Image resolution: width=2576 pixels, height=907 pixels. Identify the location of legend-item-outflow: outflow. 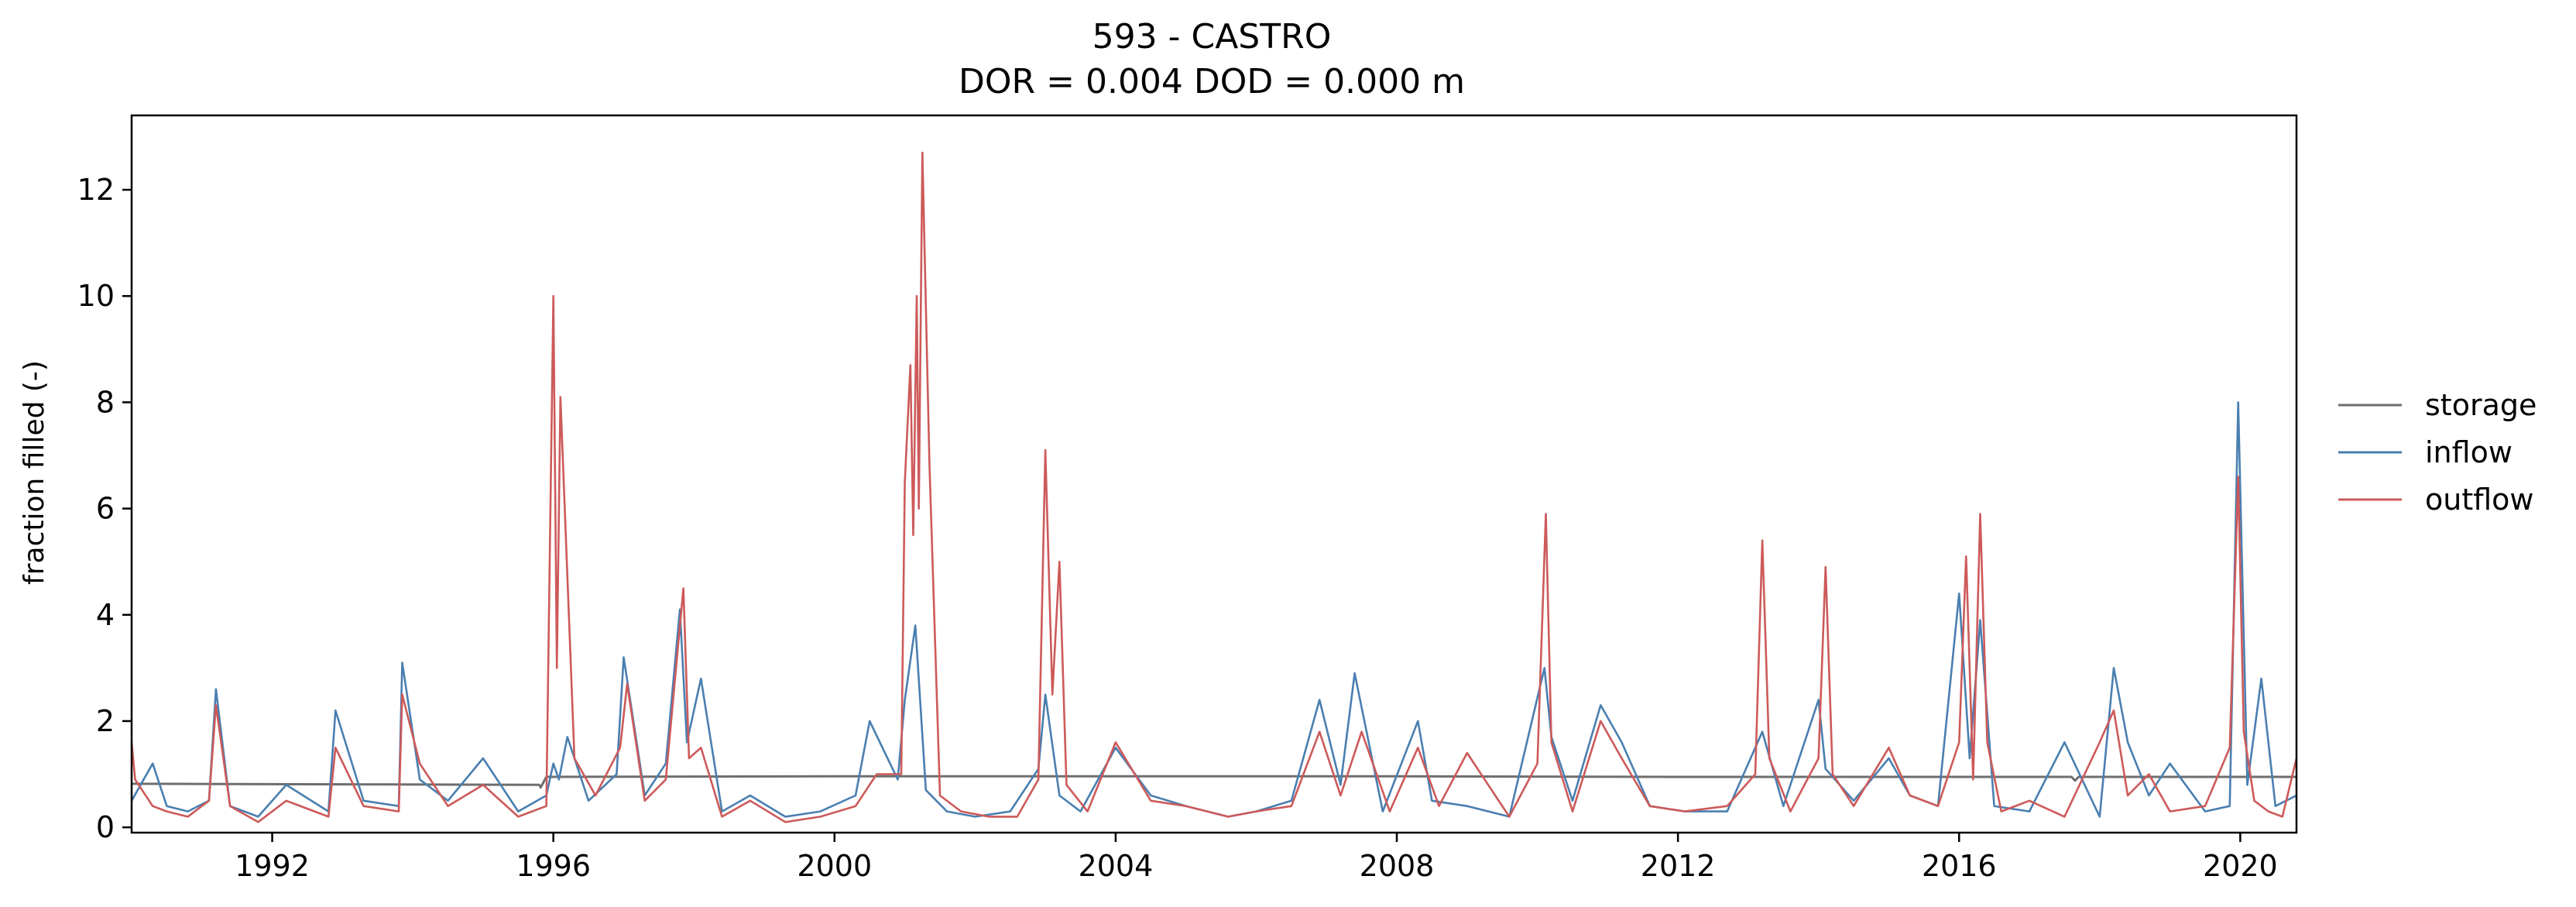
(2436, 500).